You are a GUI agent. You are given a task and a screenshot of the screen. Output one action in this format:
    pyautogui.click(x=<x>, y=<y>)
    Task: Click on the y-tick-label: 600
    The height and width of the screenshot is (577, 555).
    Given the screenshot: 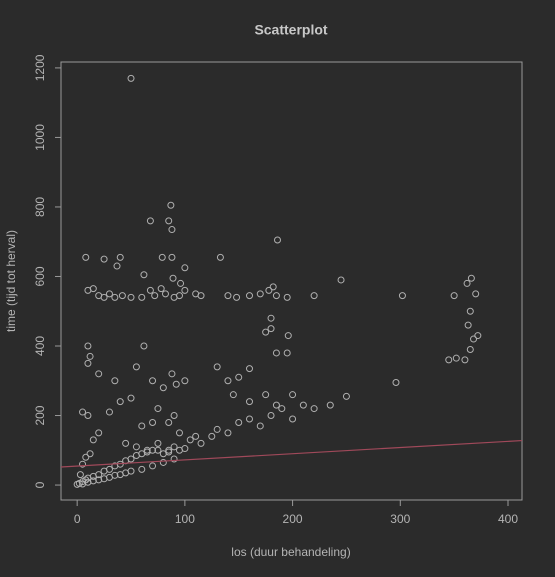 What is the action you would take?
    pyautogui.click(x=40, y=276)
    